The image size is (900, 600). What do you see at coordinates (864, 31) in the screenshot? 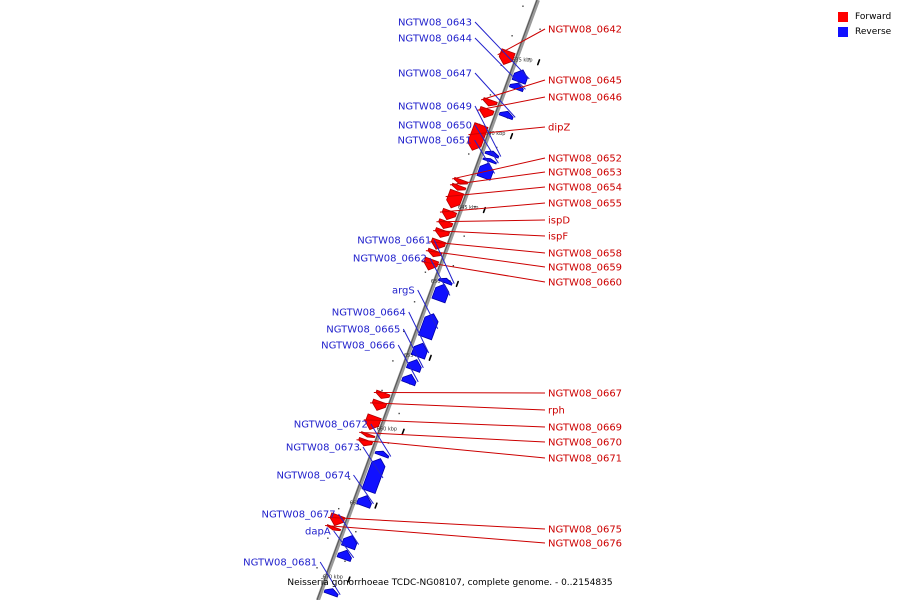
I see `legend-item-reverse: Reverse` at bounding box center [864, 31].